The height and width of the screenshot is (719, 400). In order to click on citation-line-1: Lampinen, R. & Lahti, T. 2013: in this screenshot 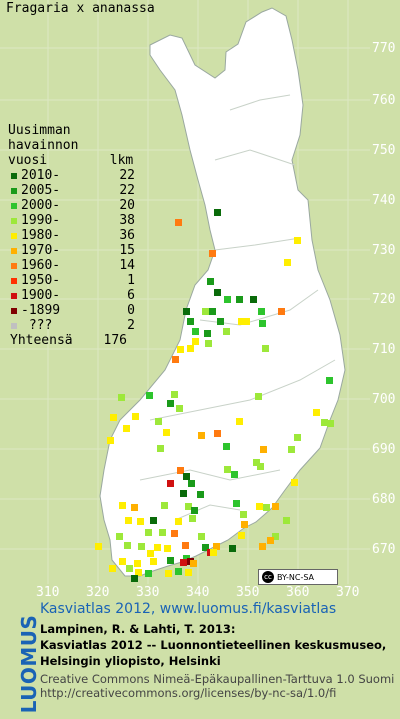, I will do `click(138, 629)`.